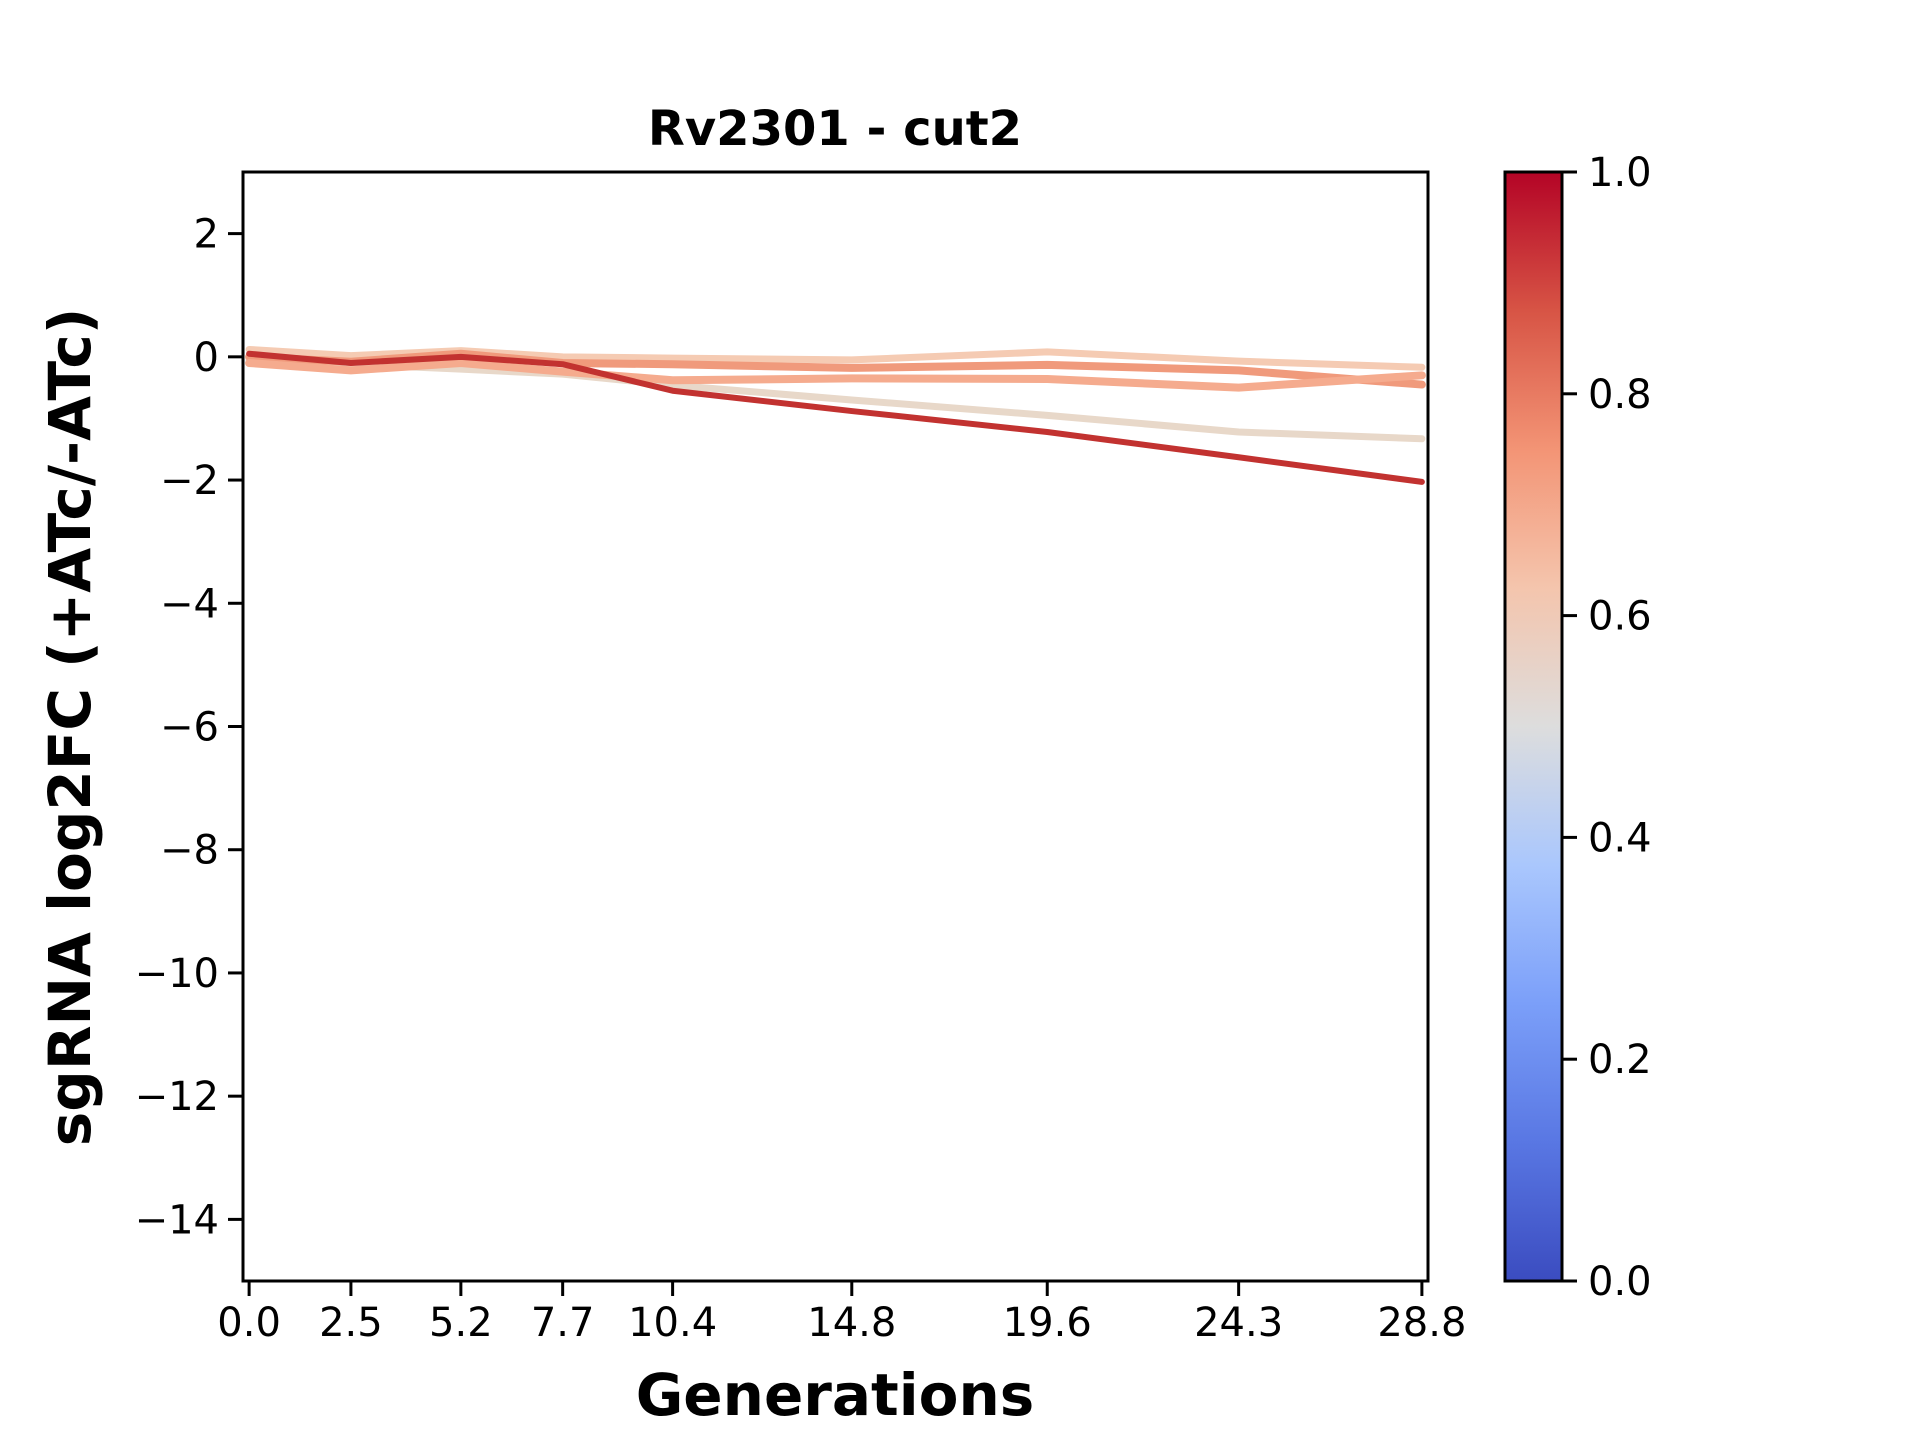 The height and width of the screenshot is (1440, 1920). Describe the element at coordinates (1047, 1323) in the screenshot. I see `x-tick-label: 19.6` at that location.